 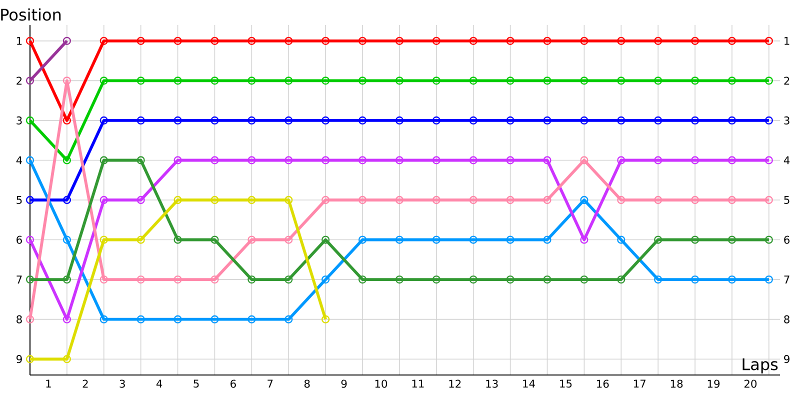 What do you see at coordinates (19, 120) in the screenshot?
I see `y-tick-label: 3` at bounding box center [19, 120].